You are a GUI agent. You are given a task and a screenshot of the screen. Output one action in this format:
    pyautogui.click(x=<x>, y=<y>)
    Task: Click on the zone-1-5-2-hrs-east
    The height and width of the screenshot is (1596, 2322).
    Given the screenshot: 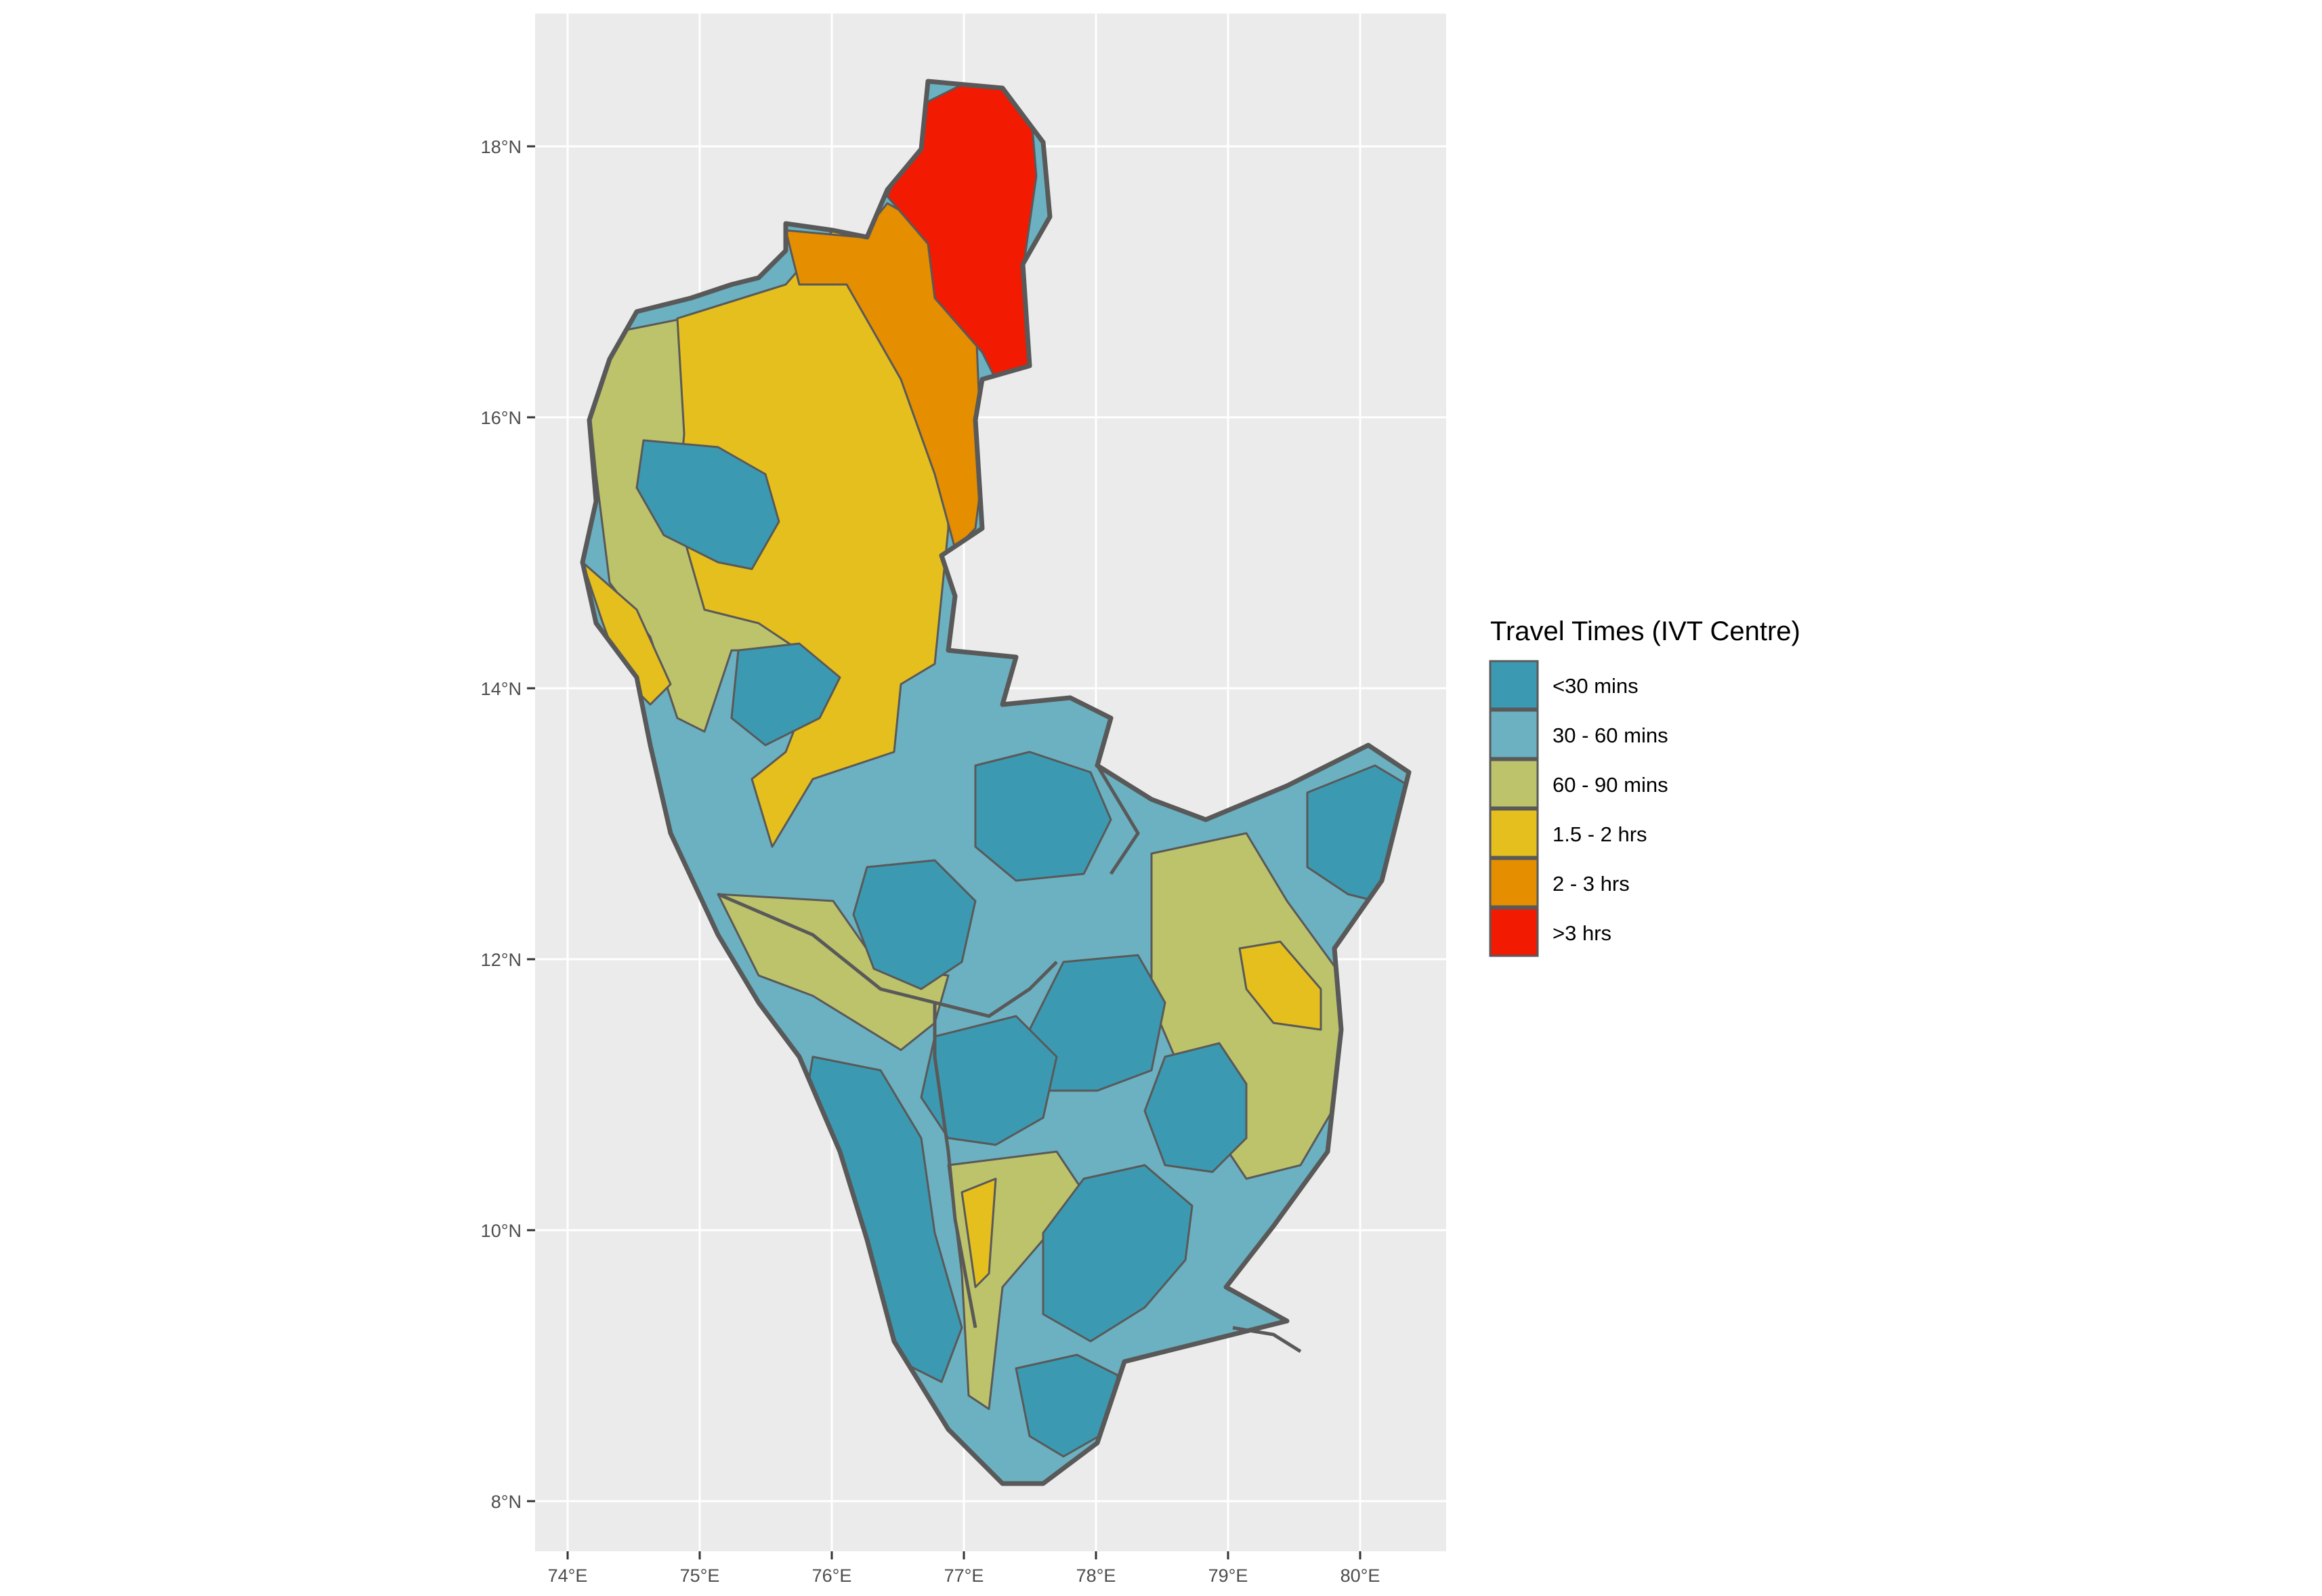 What is the action you would take?
    pyautogui.click(x=1280, y=985)
    